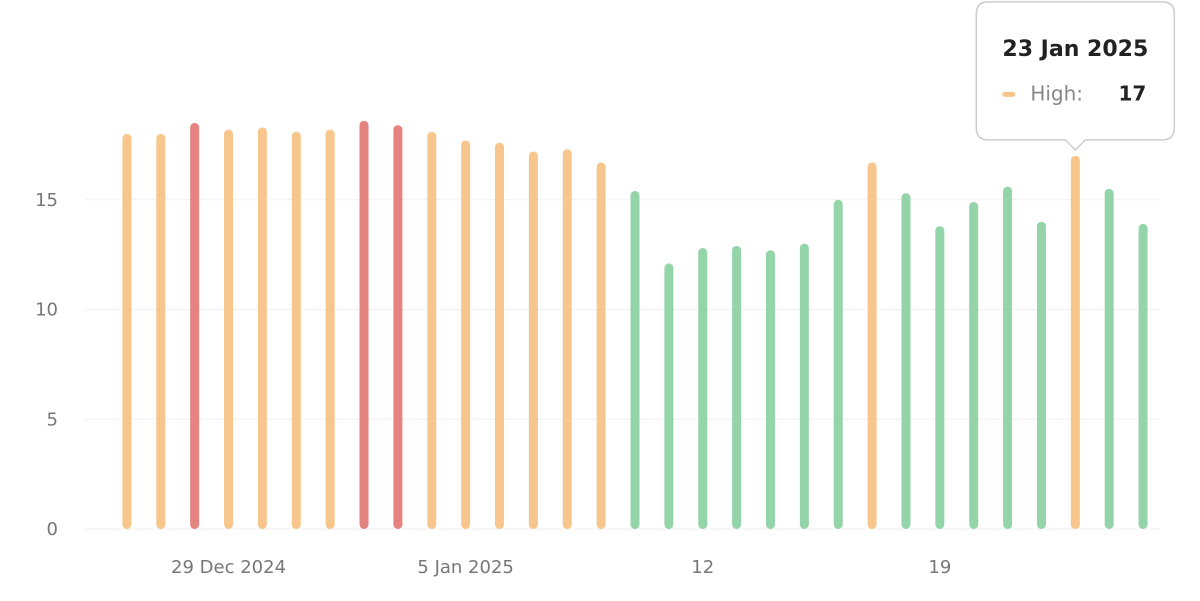 The image size is (1200, 601). I want to click on tooltip: 23 Jan 2025 High: 17, so click(1075, 76).